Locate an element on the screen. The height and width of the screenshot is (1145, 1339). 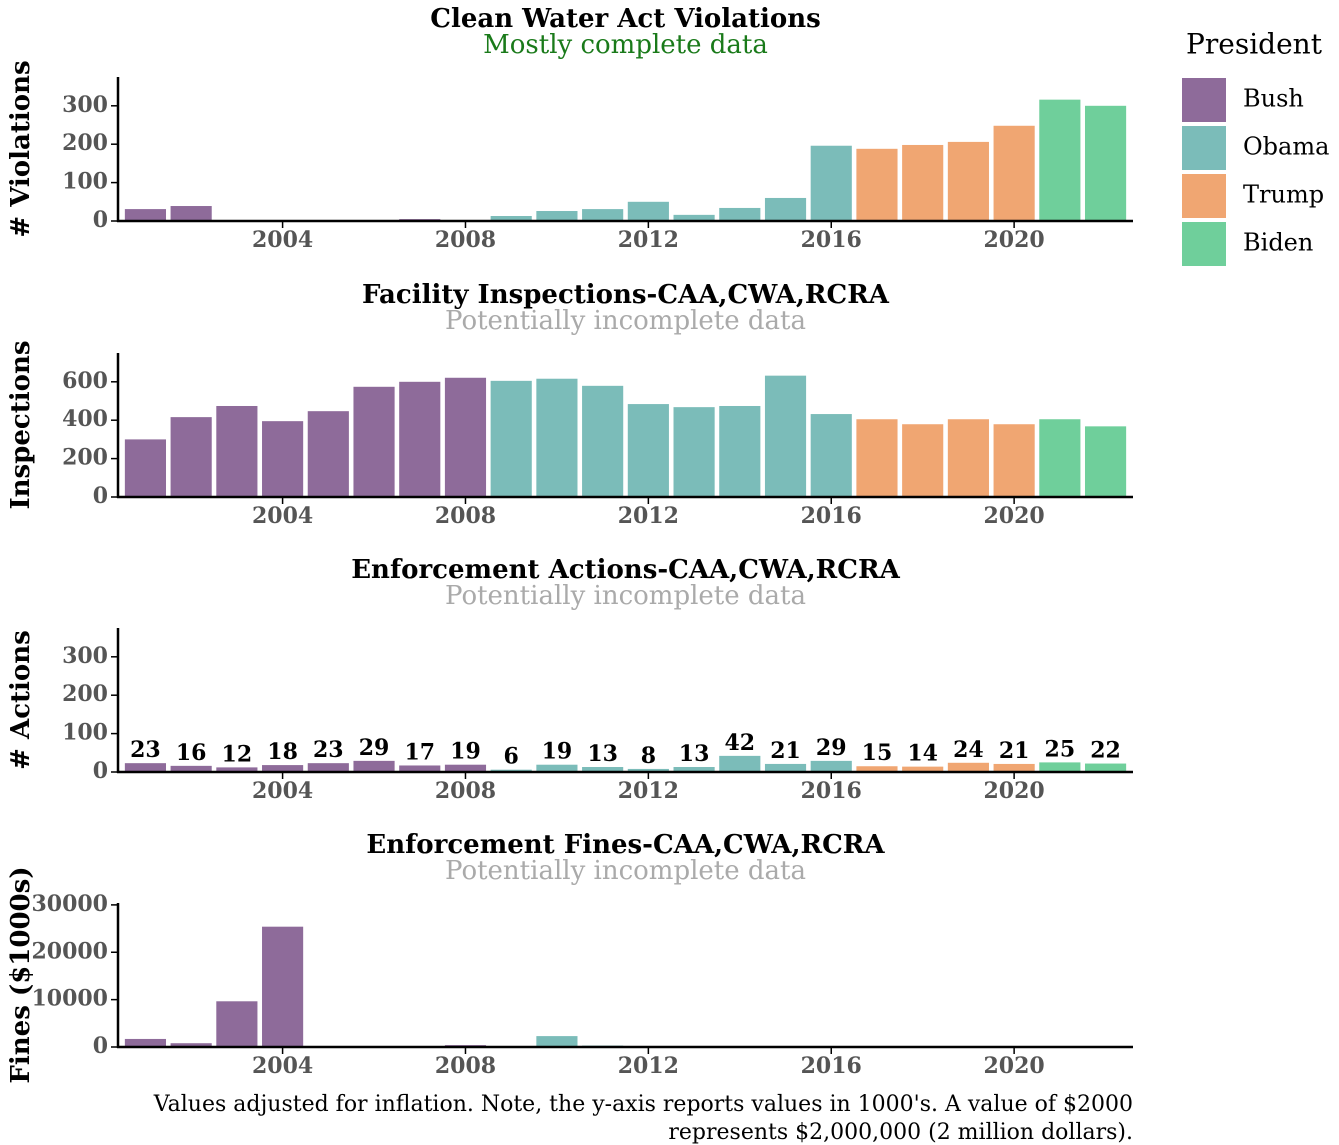
data-label: 29 is located at coordinates (831, 748).